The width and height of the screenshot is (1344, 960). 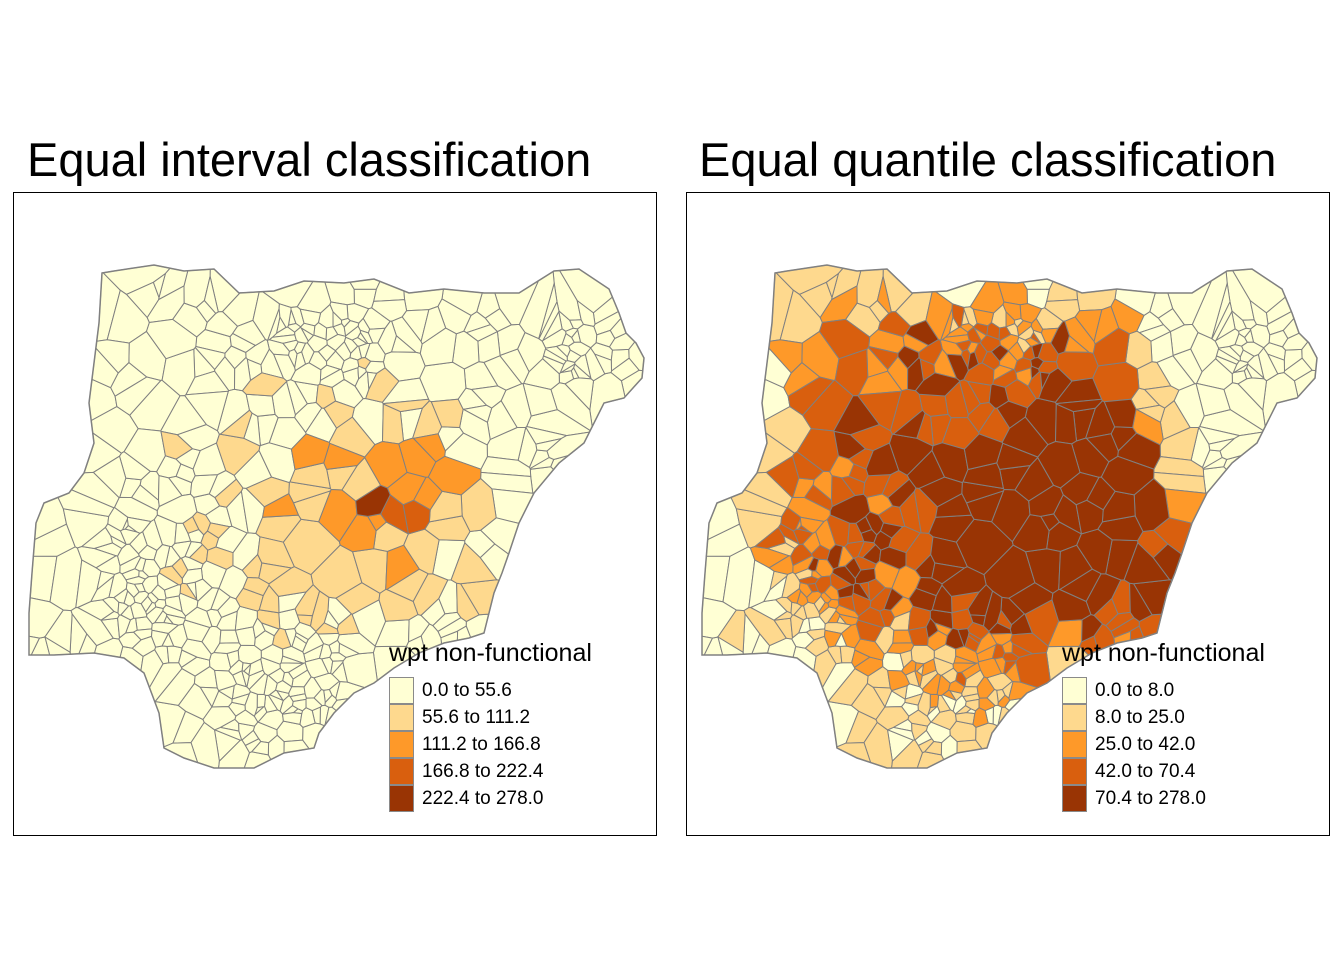 I want to click on legend-item: 222.4 to 278.0, so click(x=490, y=798).